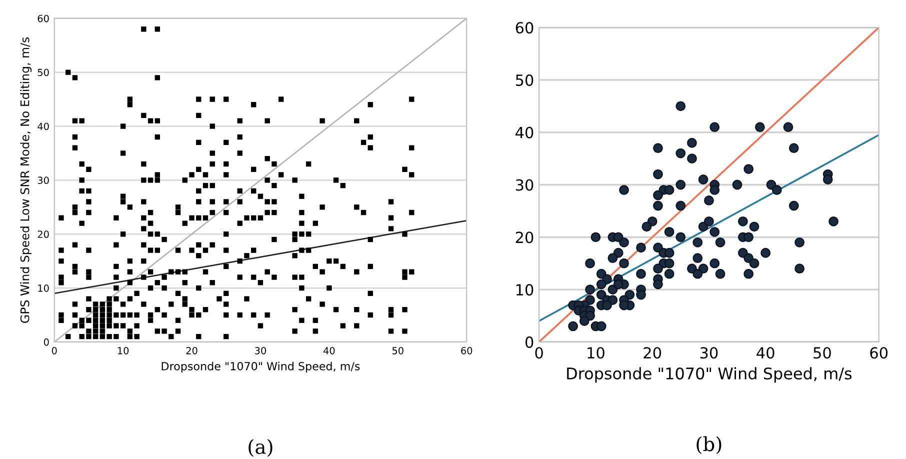 This screenshot has height=459, width=906. What do you see at coordinates (260, 448) in the screenshot?
I see `text: (a)` at bounding box center [260, 448].